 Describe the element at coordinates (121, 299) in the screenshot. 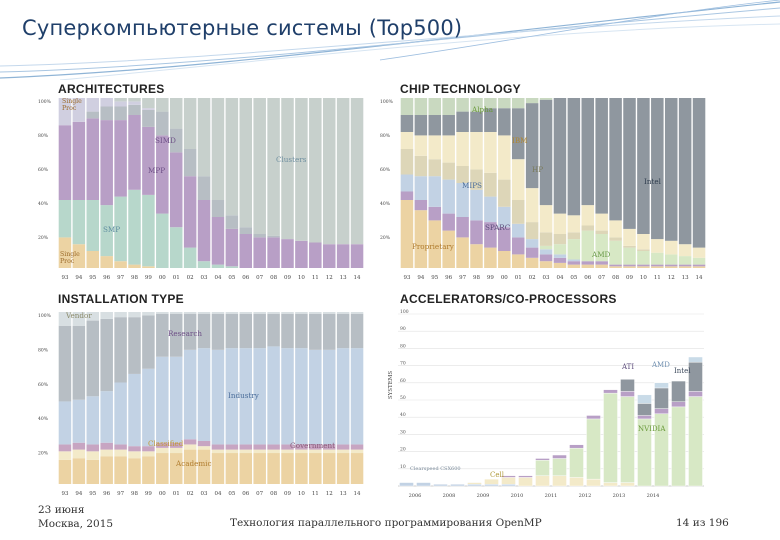

I see `chart-title-installation-type: INSTALLATION TYPE` at that location.